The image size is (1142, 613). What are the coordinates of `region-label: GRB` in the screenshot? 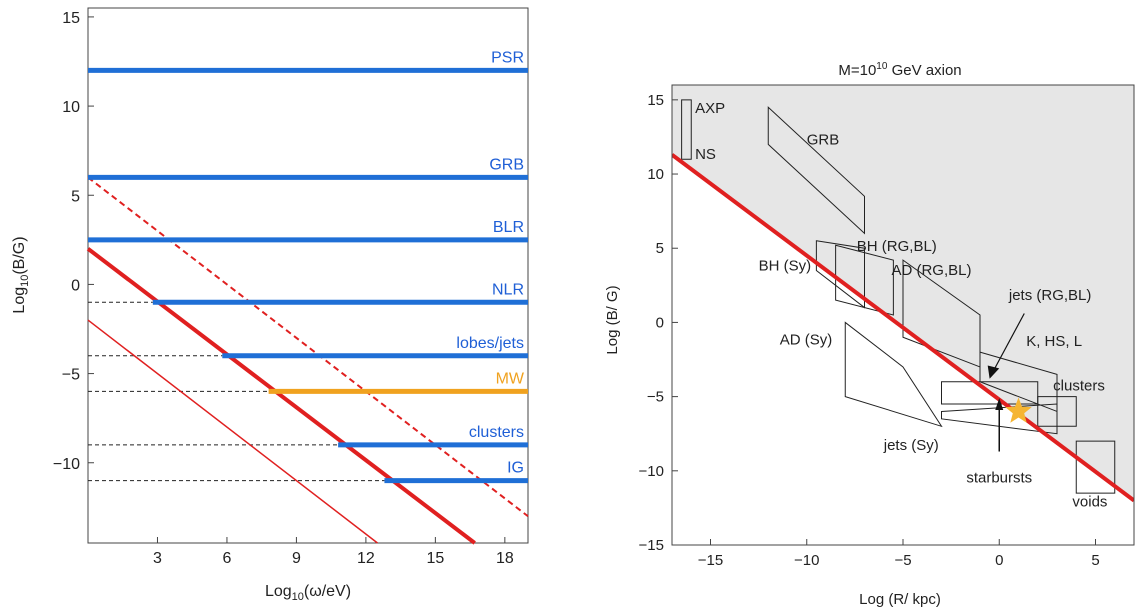 It's located at (823, 139).